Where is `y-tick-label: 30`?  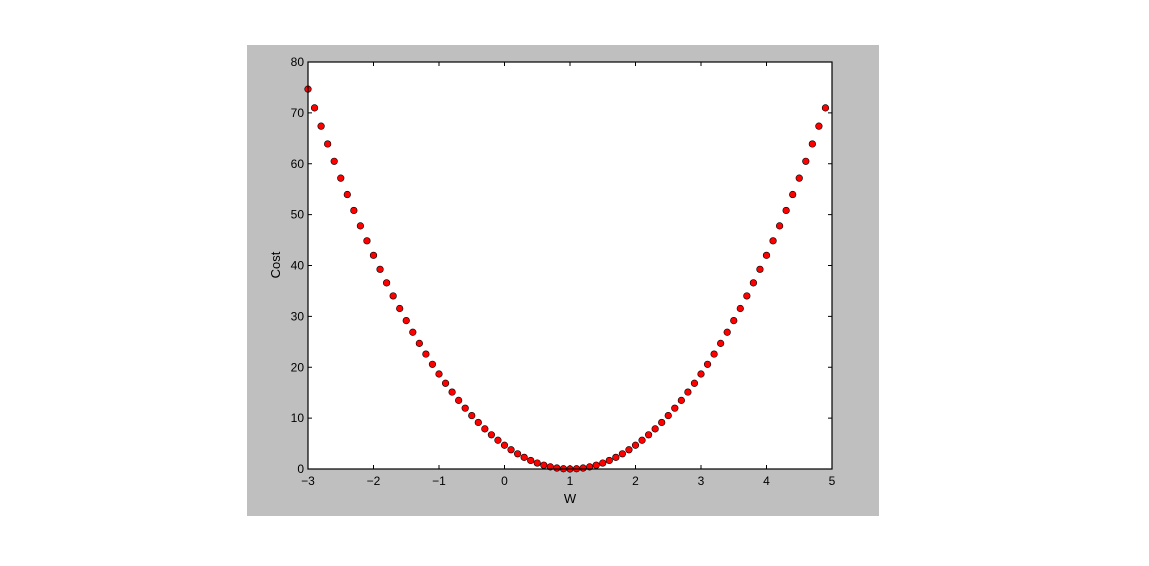 y-tick-label: 30 is located at coordinates (298, 316).